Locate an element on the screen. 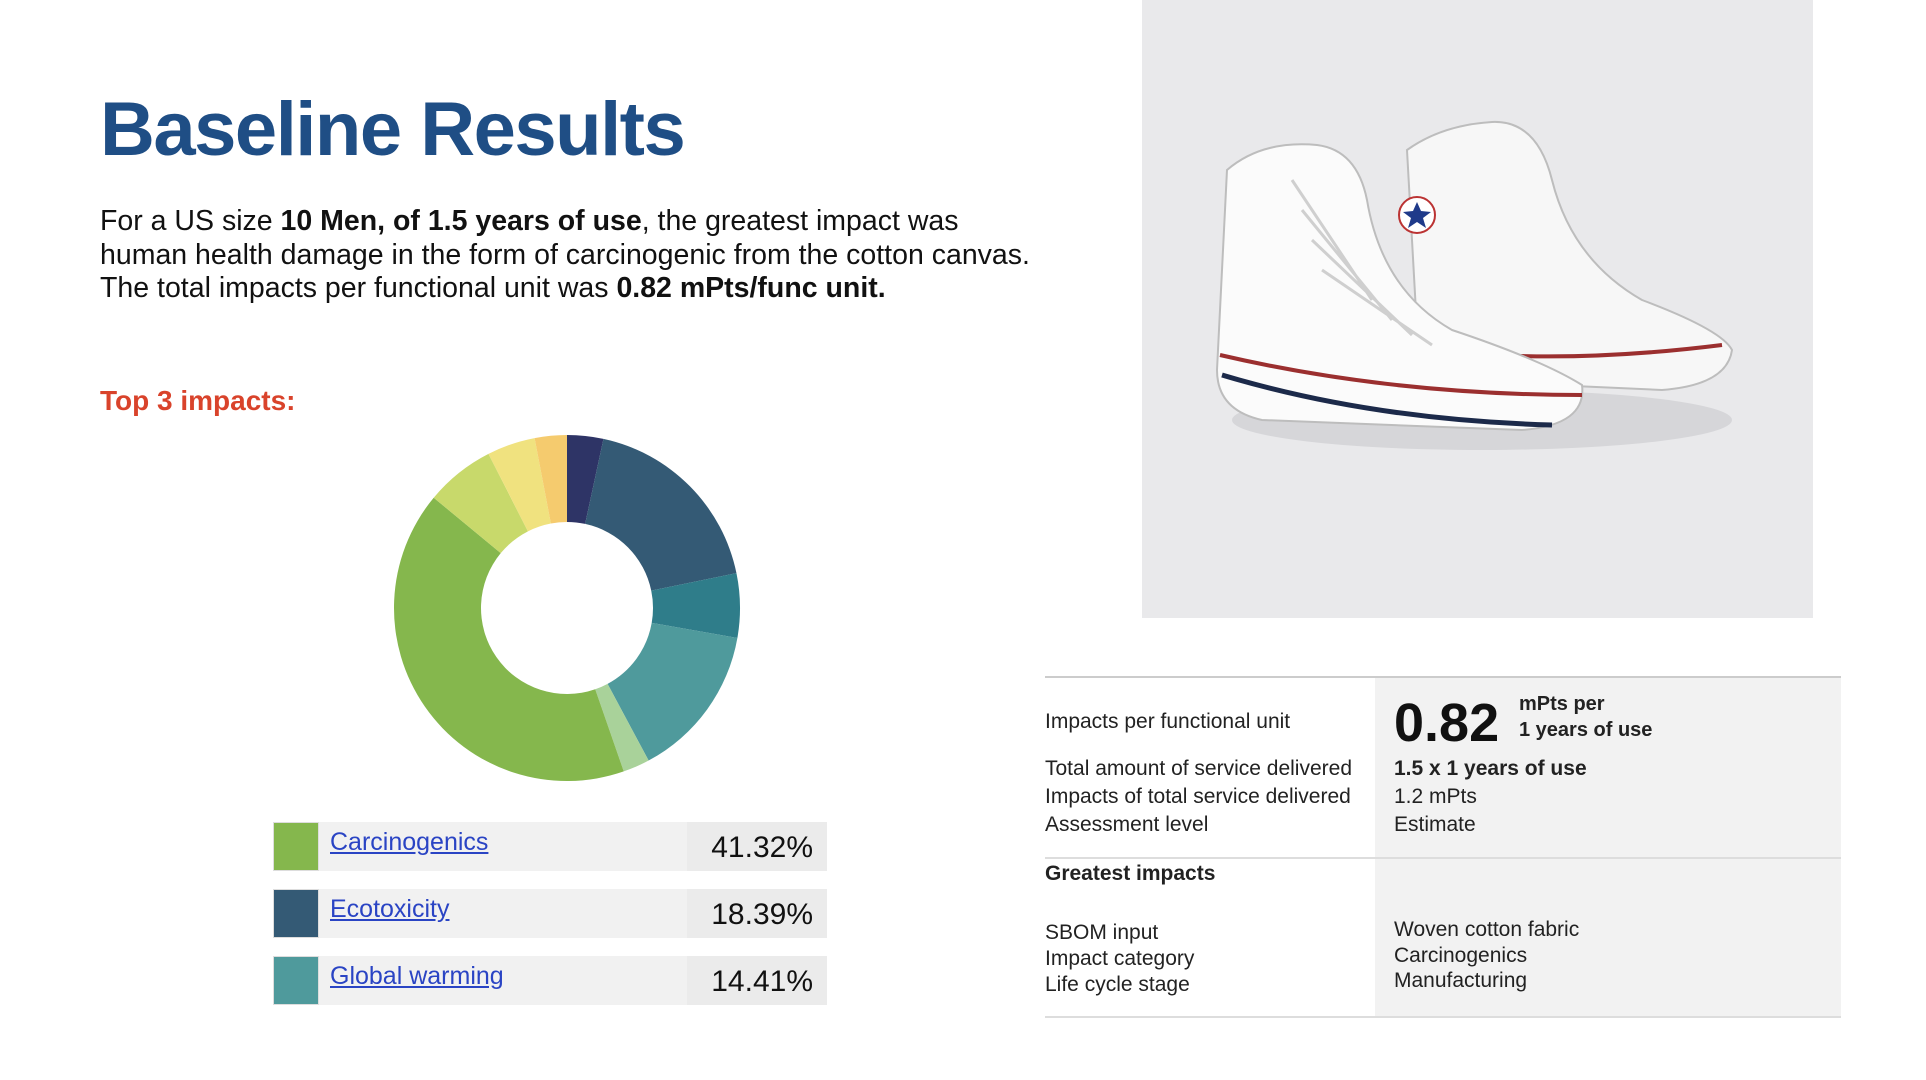 The image size is (1926, 1080). text-run: 10 Men, of 1.5 years of use is located at coordinates (461, 221).